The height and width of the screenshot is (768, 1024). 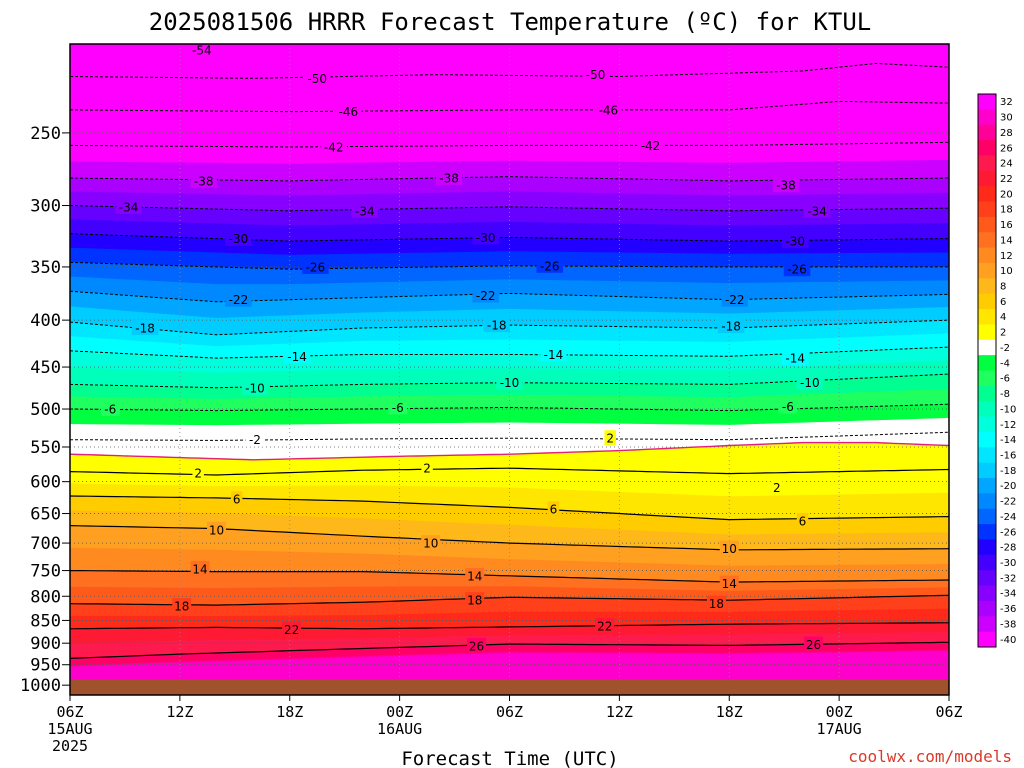 I want to click on colorbar-label: 4, so click(x=1003, y=317).